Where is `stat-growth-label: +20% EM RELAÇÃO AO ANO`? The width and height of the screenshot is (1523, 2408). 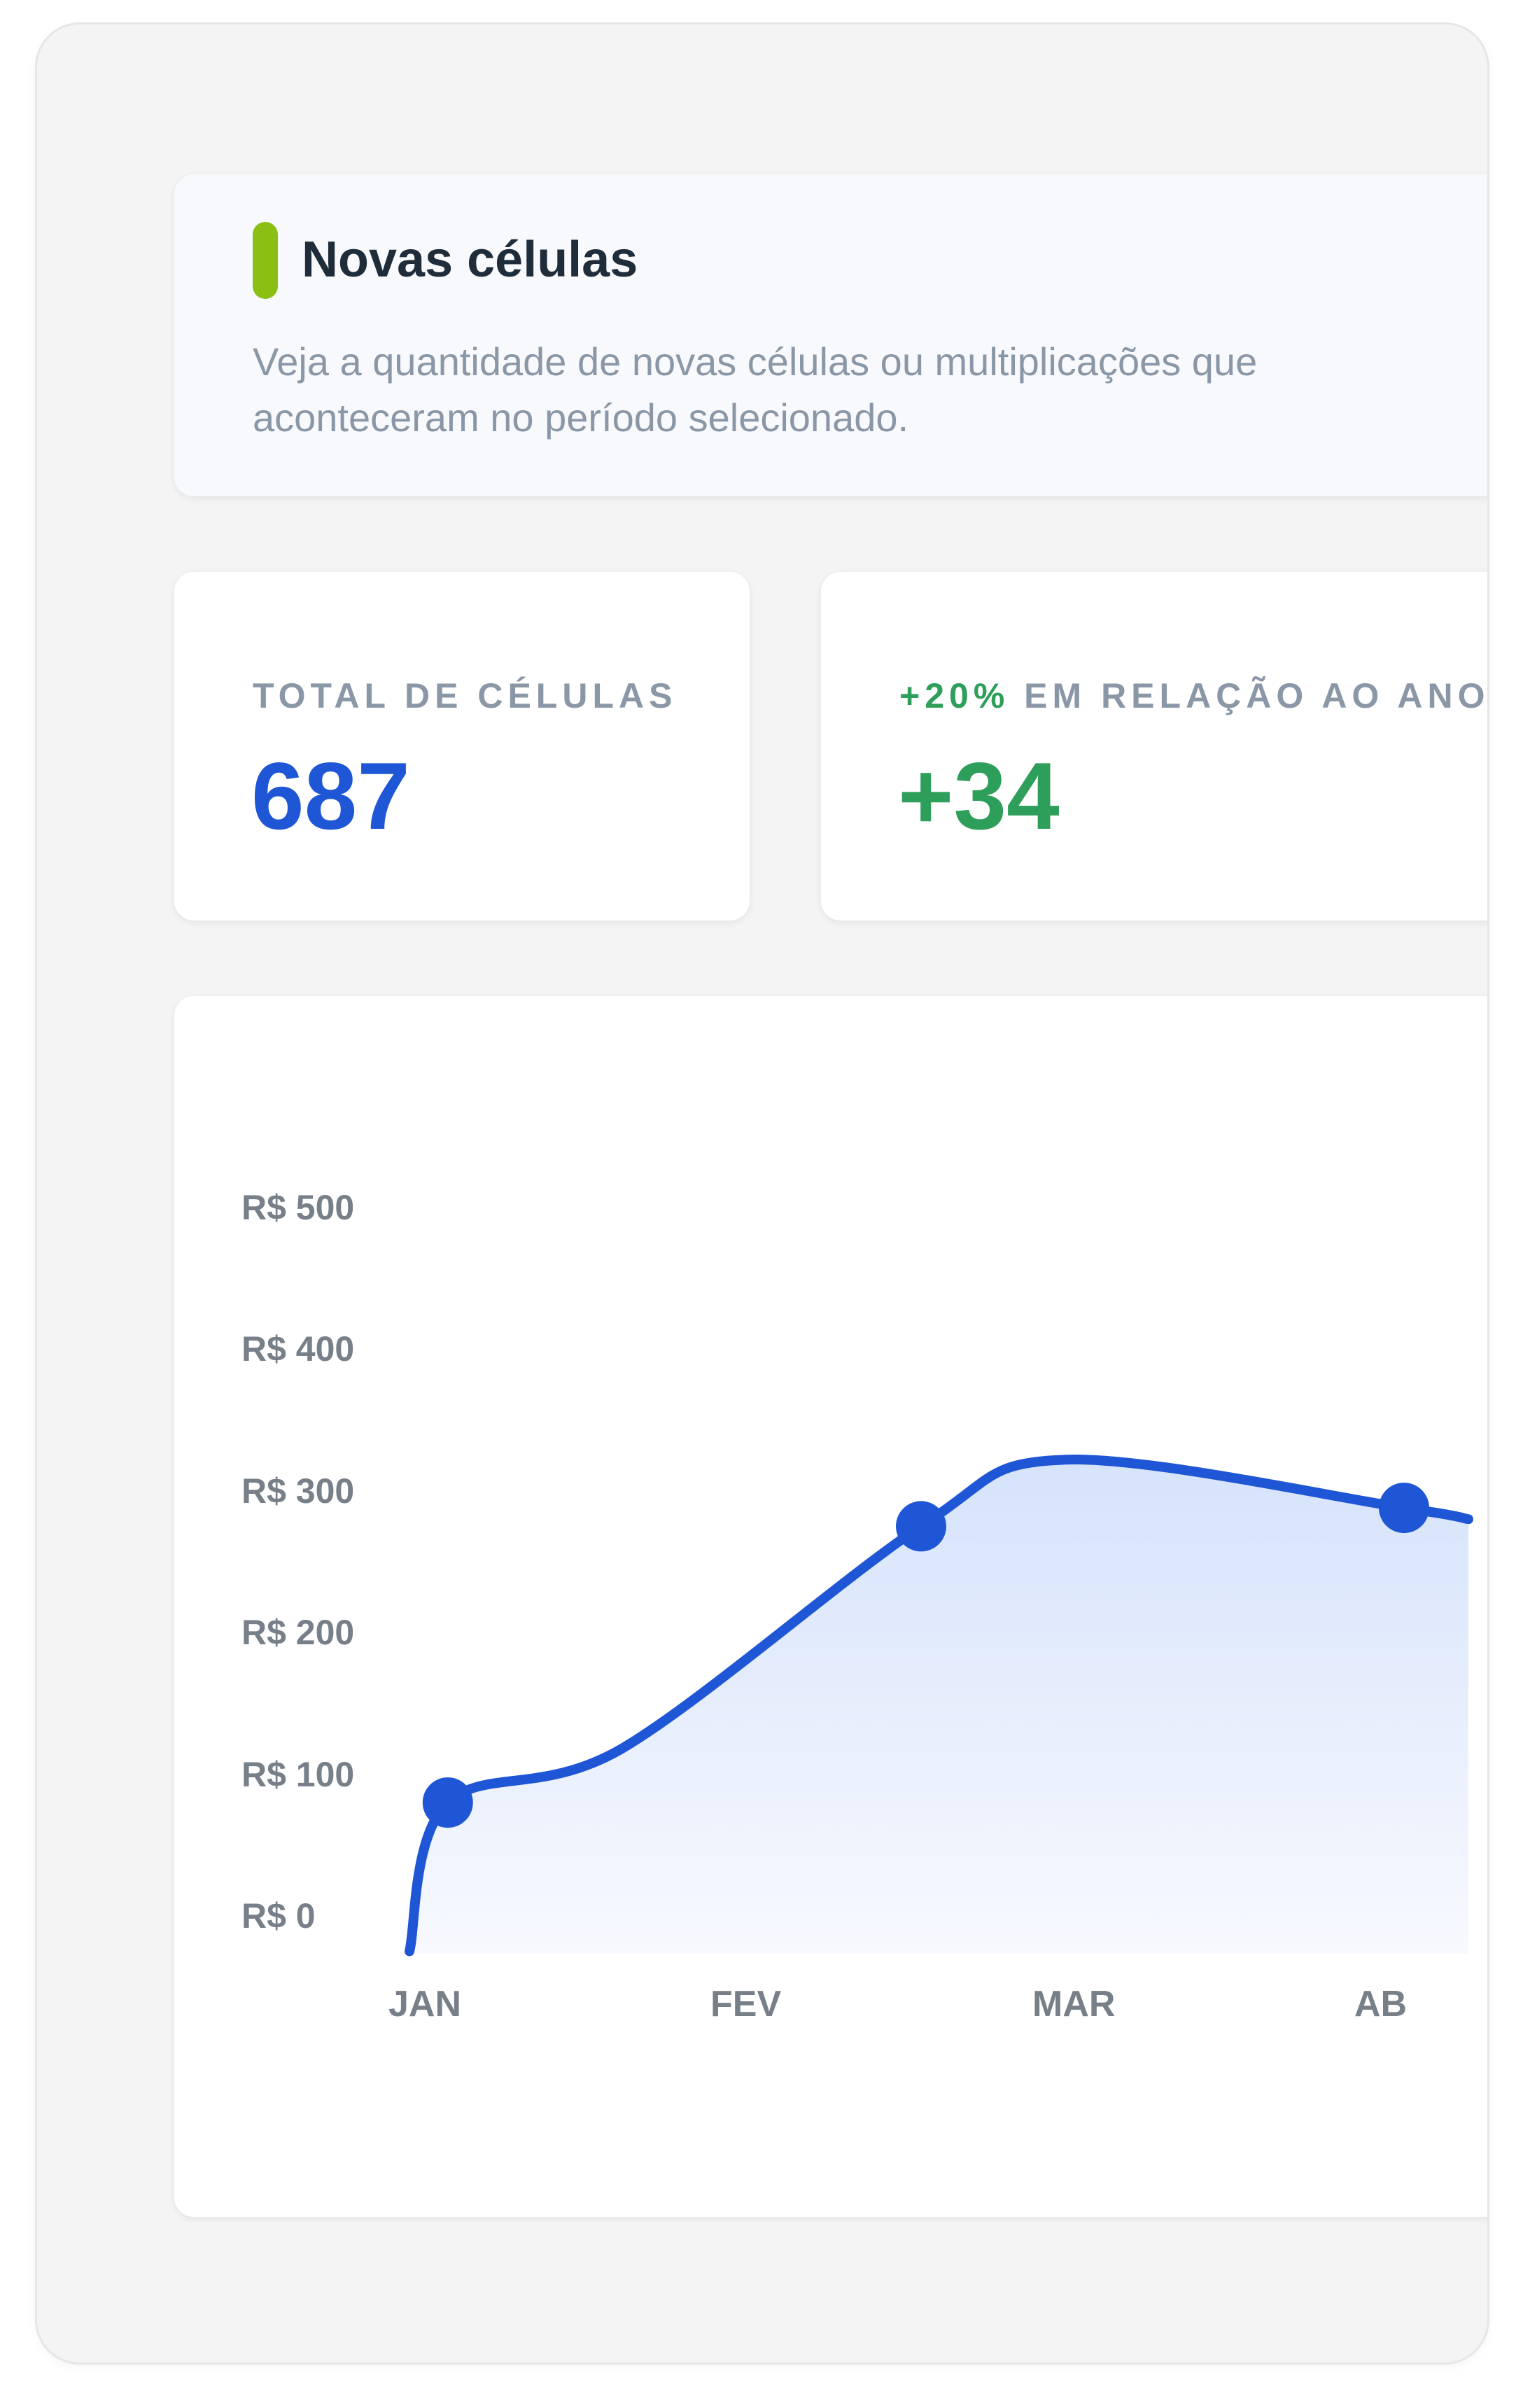
stat-growth-label: +20% EM RELAÇÃO AO ANO is located at coordinates (1194, 696).